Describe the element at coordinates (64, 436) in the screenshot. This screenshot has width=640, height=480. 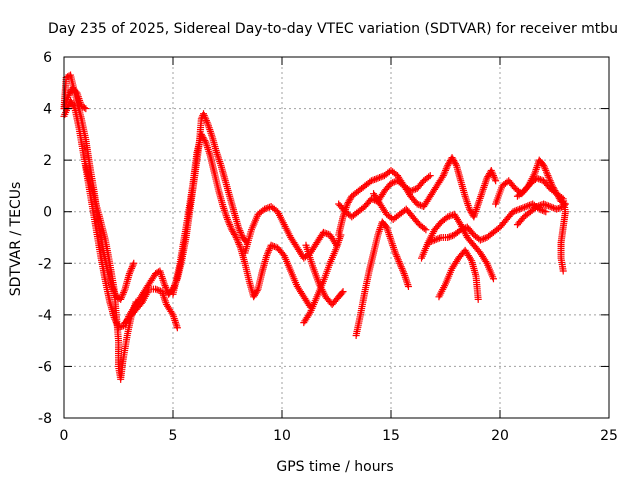
I see `x-tick-label: 0` at that location.